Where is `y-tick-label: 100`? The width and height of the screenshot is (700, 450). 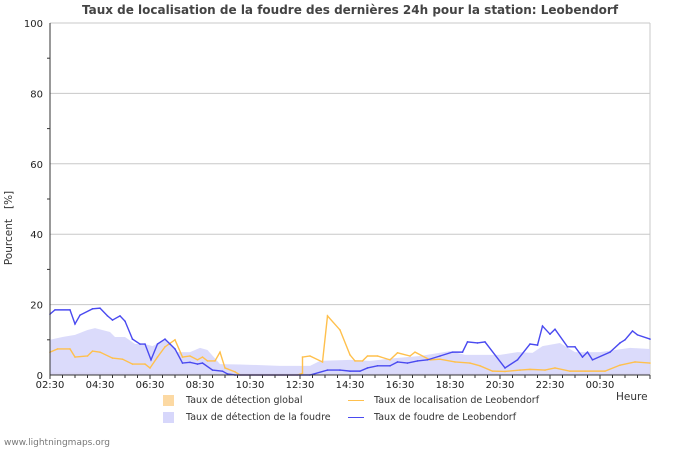 y-tick-label: 100 is located at coordinates (33, 24).